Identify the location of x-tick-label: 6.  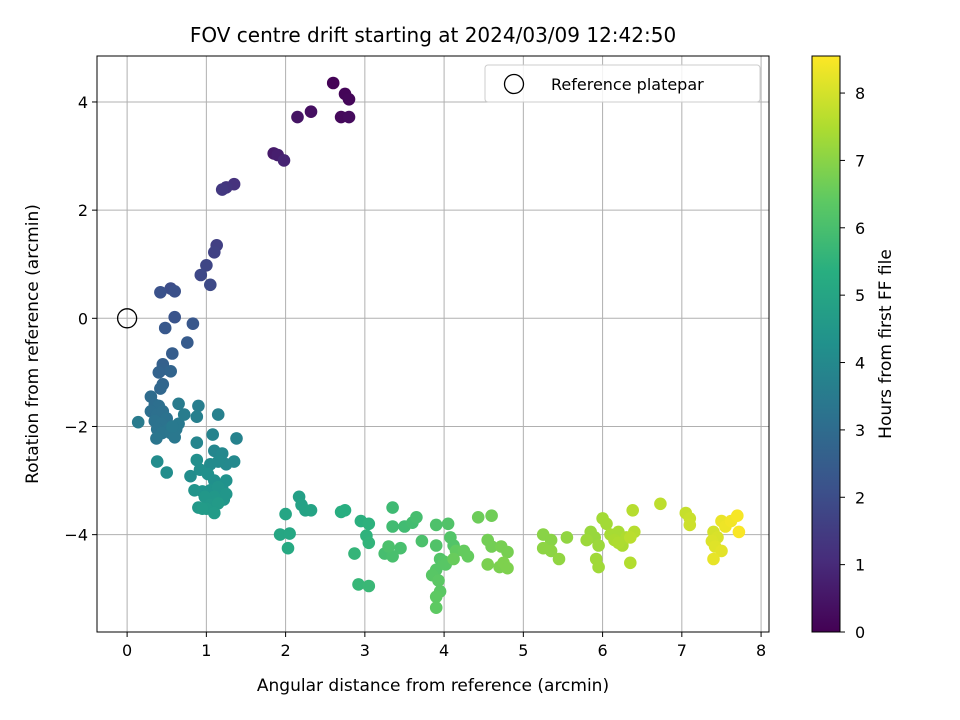
(602, 650).